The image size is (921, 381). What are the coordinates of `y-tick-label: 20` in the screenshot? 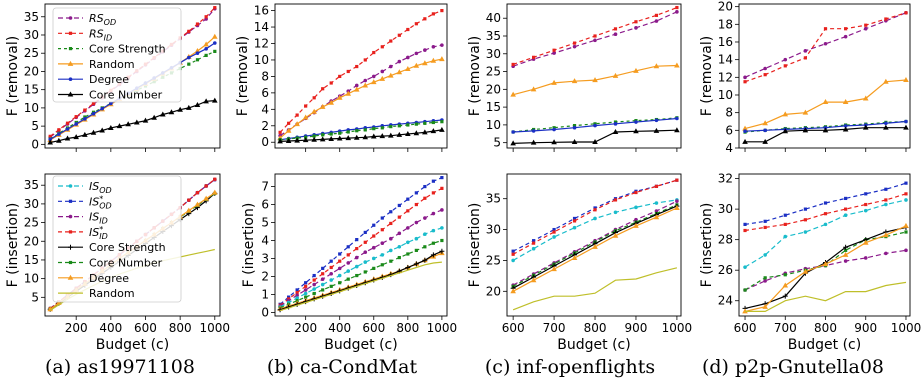 It's located at (31, 71).